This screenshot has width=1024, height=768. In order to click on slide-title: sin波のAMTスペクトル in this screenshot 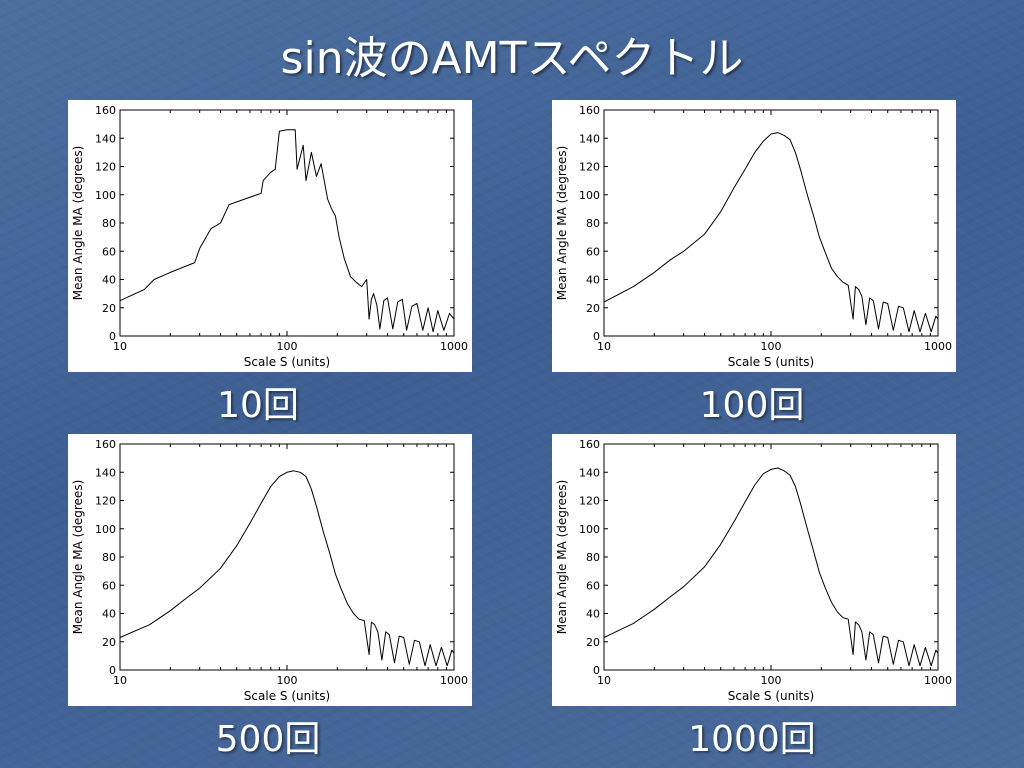, I will do `click(512, 58)`.